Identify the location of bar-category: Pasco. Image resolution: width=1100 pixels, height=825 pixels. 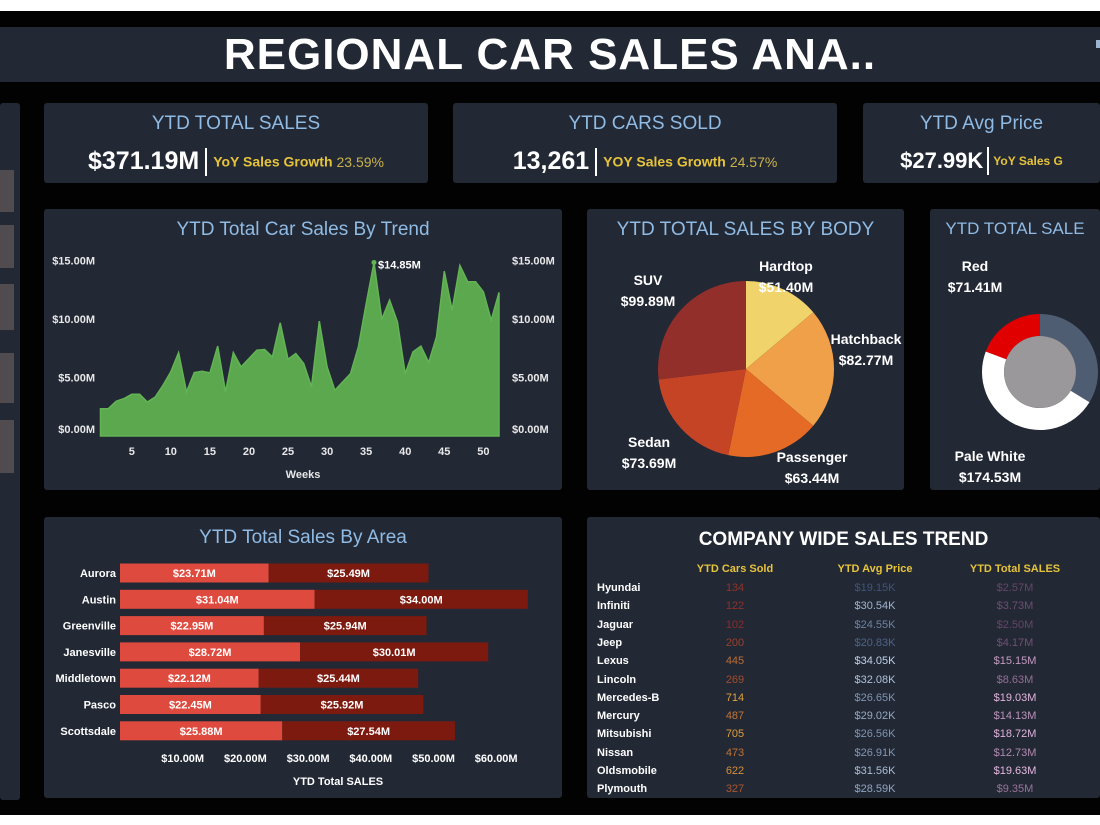
(100, 706).